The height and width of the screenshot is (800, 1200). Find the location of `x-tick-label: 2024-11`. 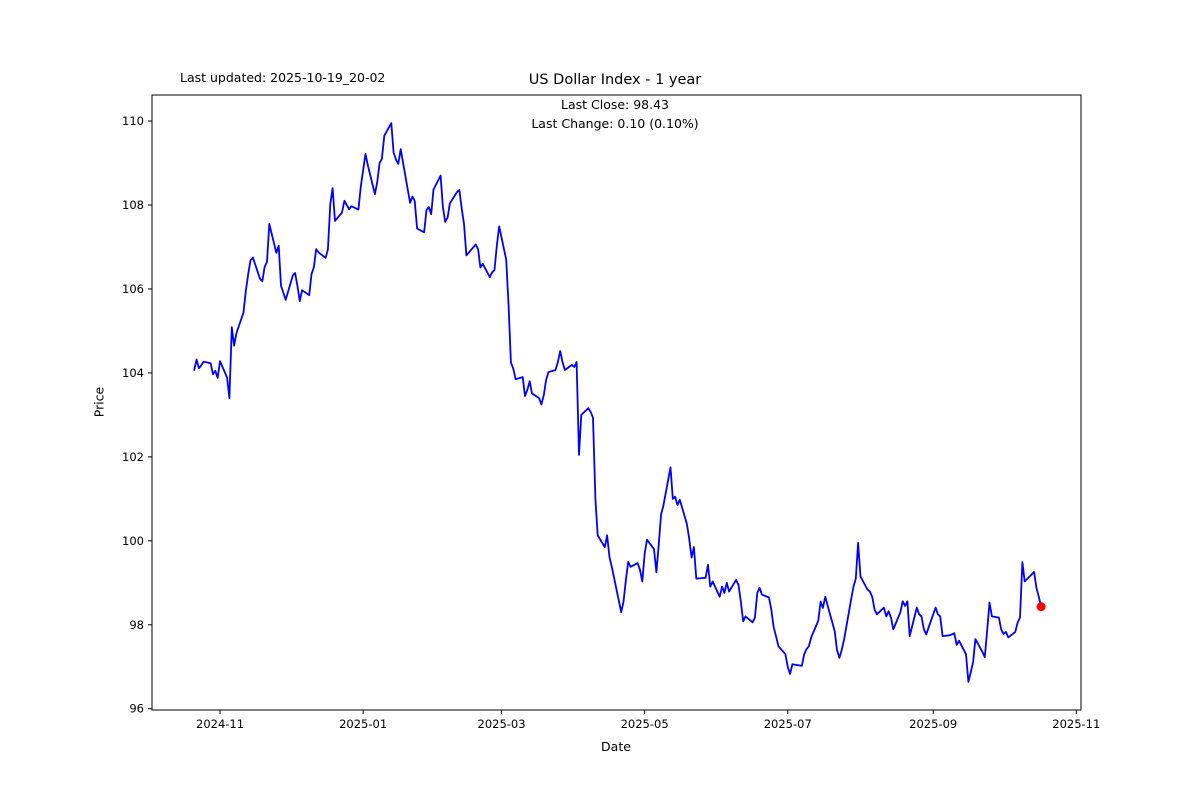

x-tick-label: 2024-11 is located at coordinates (220, 724).